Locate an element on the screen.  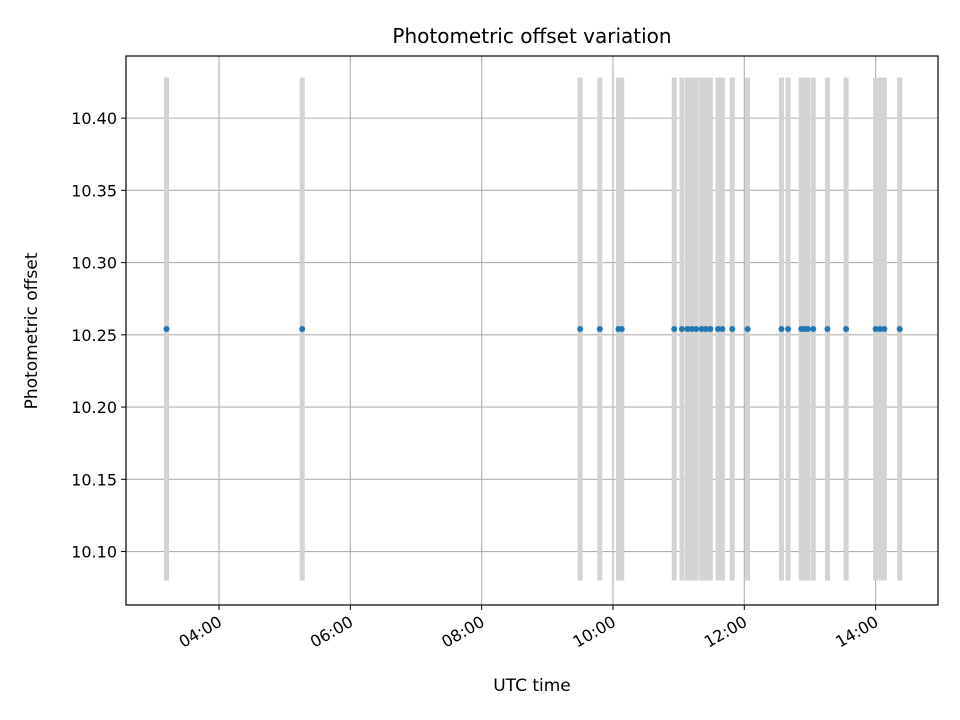
x-tick-label: 08:00 is located at coordinates (462, 632).